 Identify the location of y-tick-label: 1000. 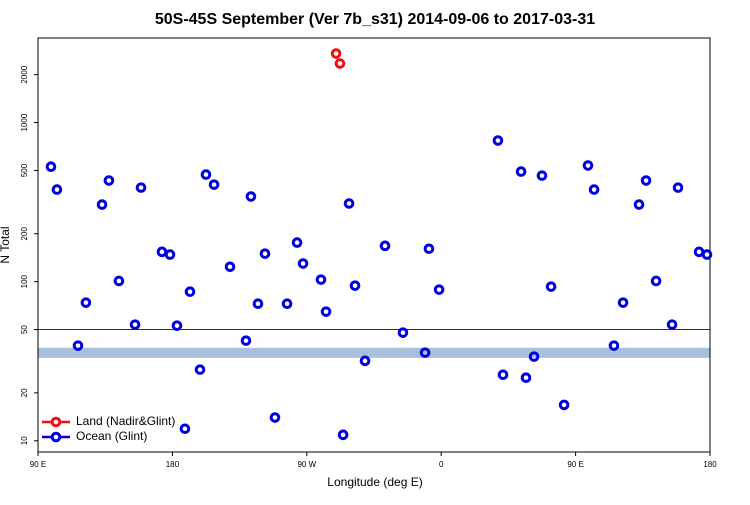
(24, 122).